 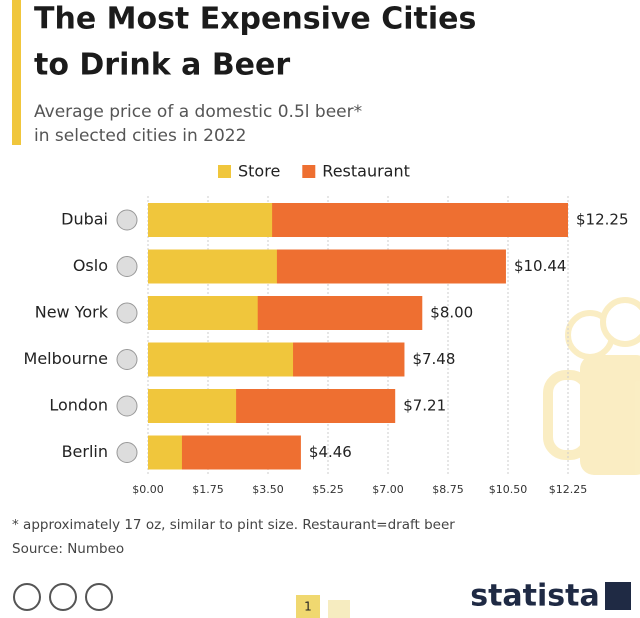 What do you see at coordinates (66, 358) in the screenshot?
I see `y-tick-label: Melbourne` at bounding box center [66, 358].